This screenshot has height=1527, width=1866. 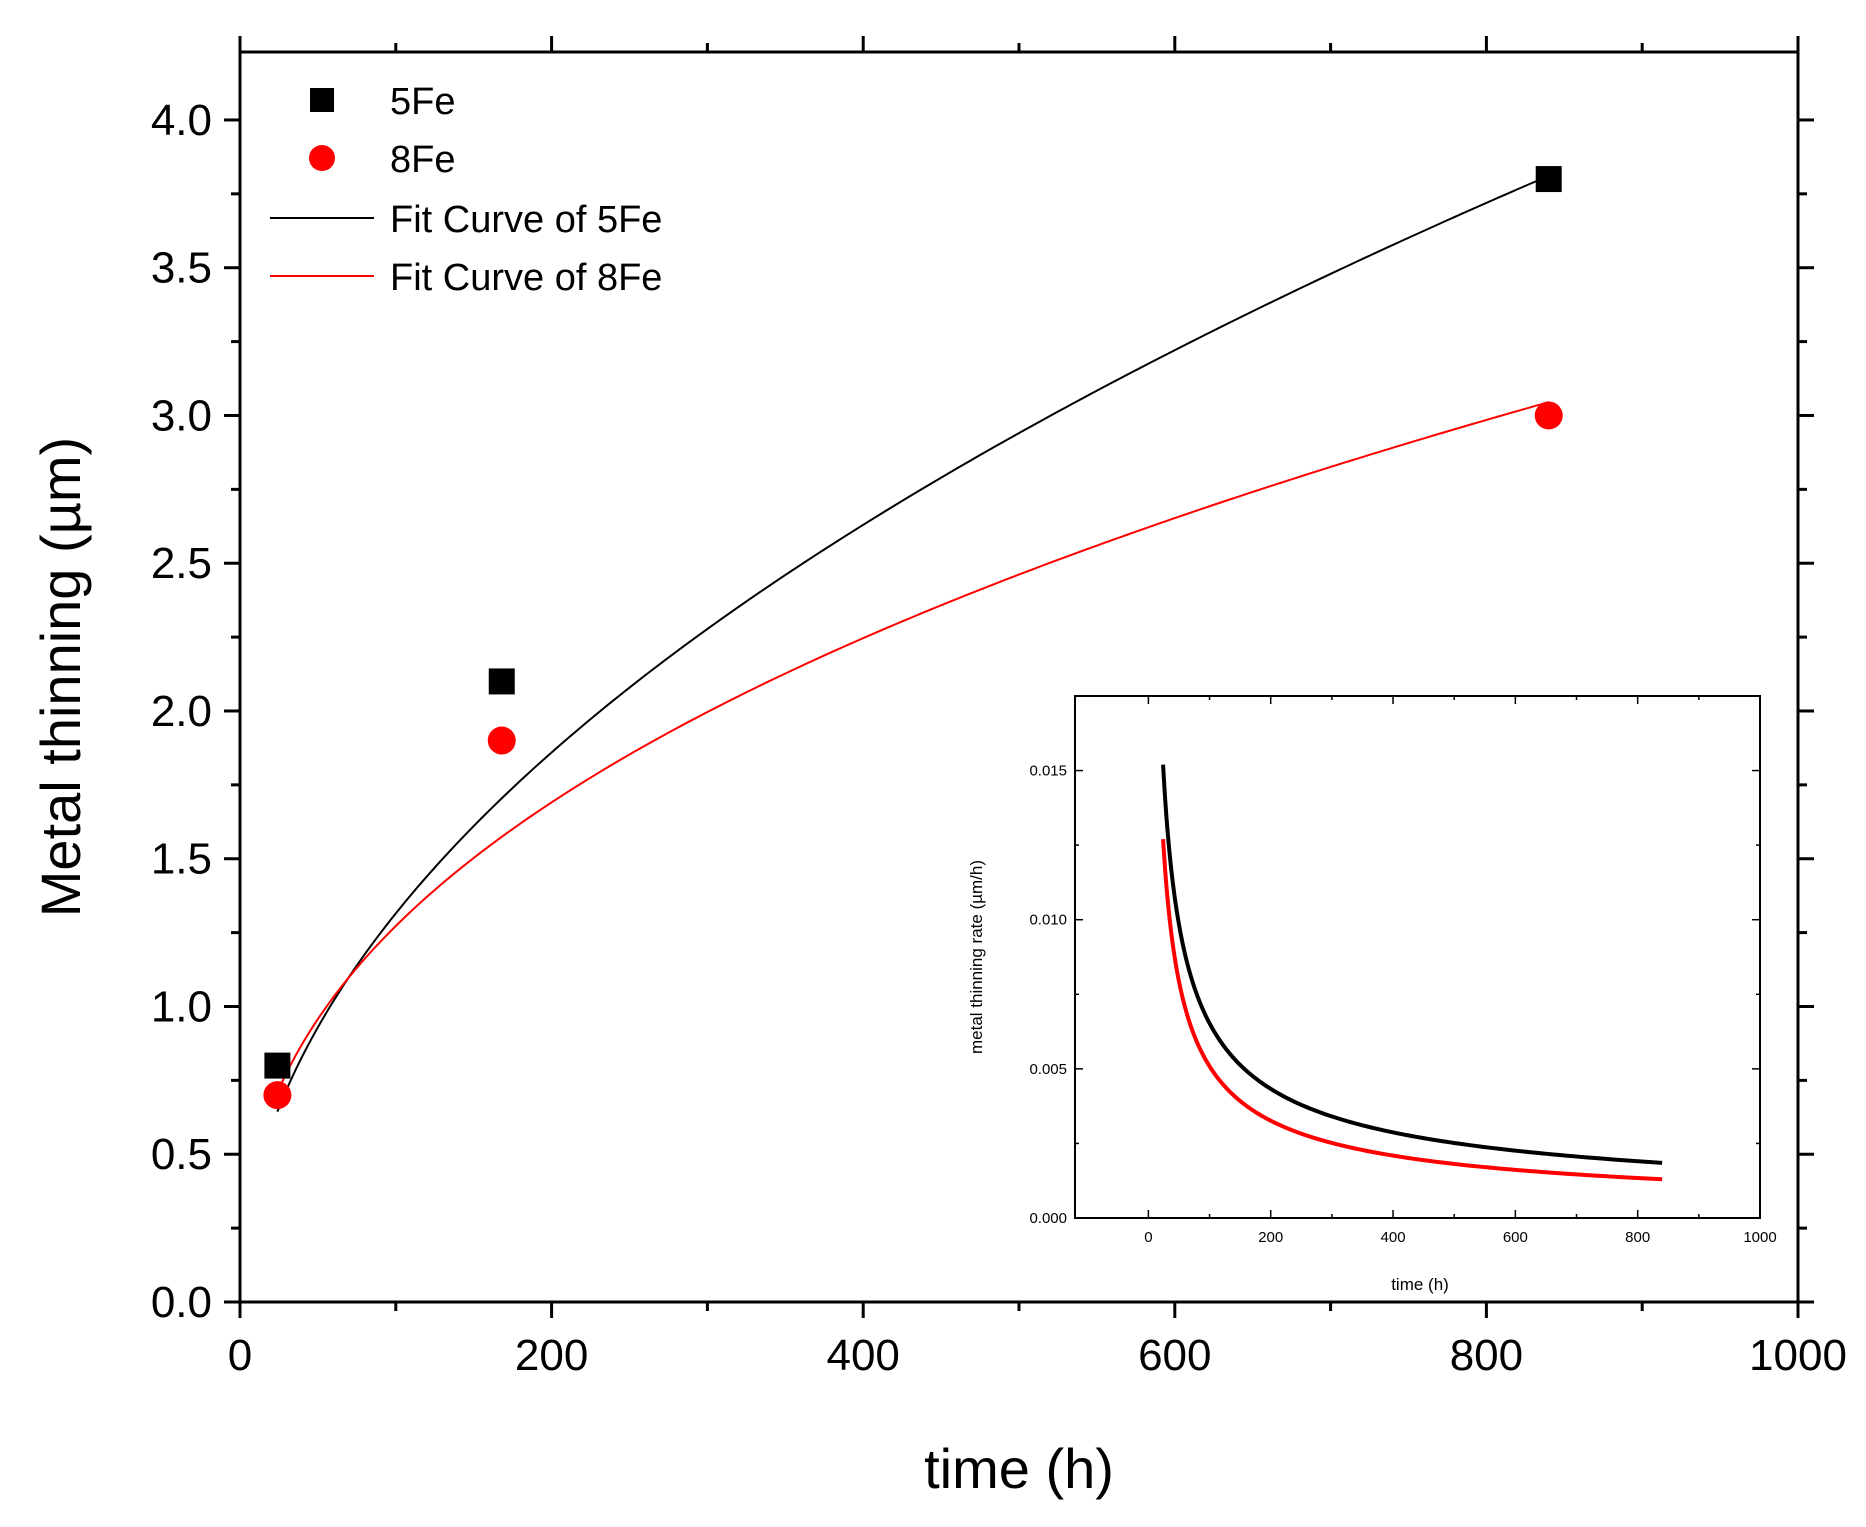 I want to click on main-y-tick-label: 1.5, so click(x=181, y=859).